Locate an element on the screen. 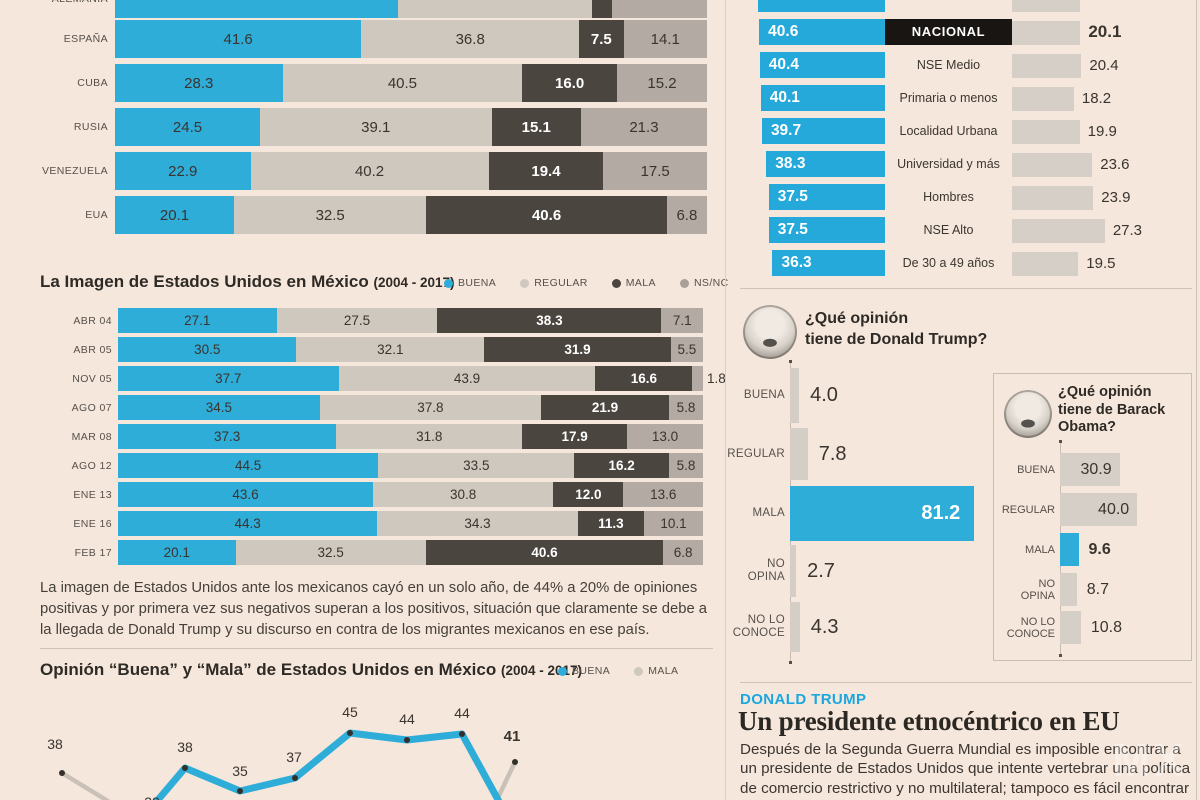 The height and width of the screenshot is (800, 1200). chart1-row-alemania: ALEMANIA is located at coordinates (373, 9).